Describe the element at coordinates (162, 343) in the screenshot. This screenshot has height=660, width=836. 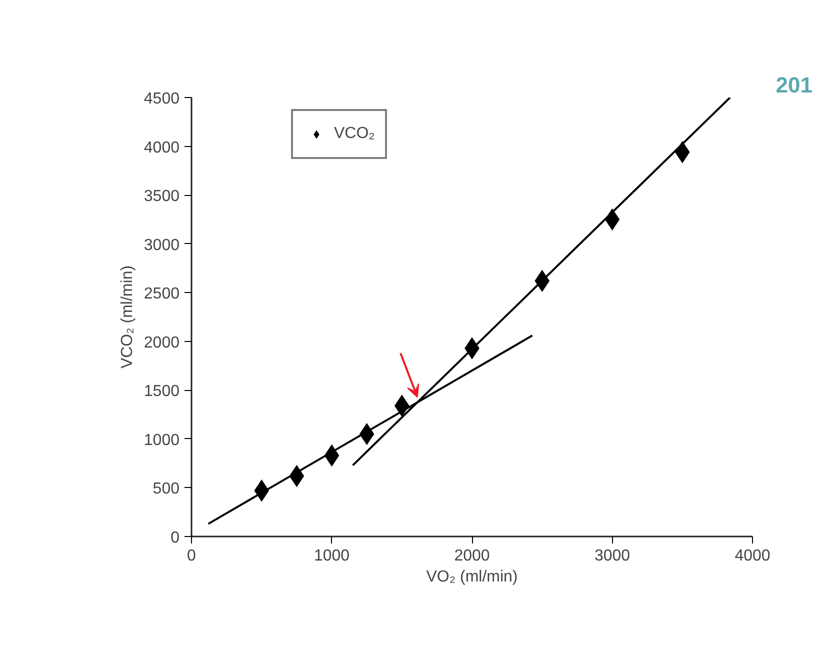
I see `y-tick-label: 2000` at that location.